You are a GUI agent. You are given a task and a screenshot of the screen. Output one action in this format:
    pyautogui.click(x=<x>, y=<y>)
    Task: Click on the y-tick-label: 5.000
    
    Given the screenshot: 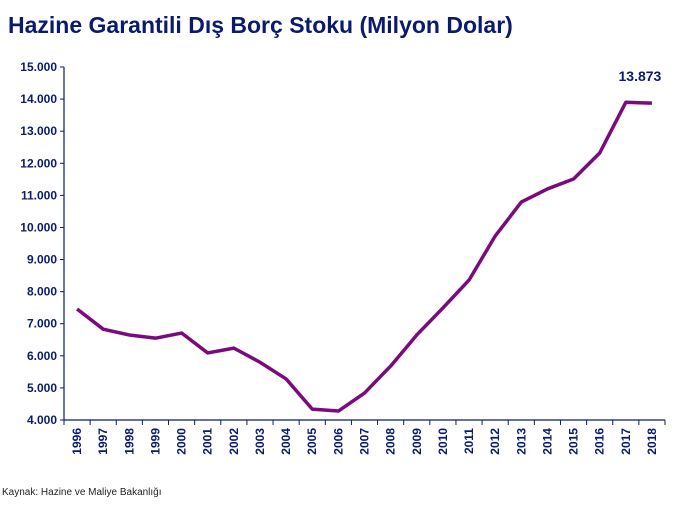 What is the action you would take?
    pyautogui.click(x=42, y=388)
    